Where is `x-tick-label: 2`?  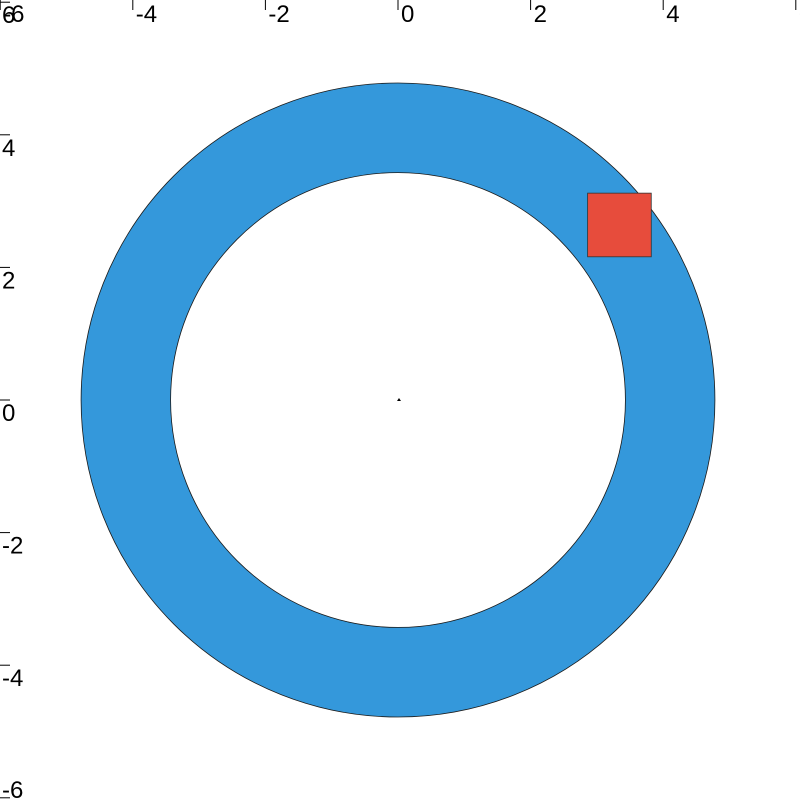
x-tick-label: 2 is located at coordinates (540, 14).